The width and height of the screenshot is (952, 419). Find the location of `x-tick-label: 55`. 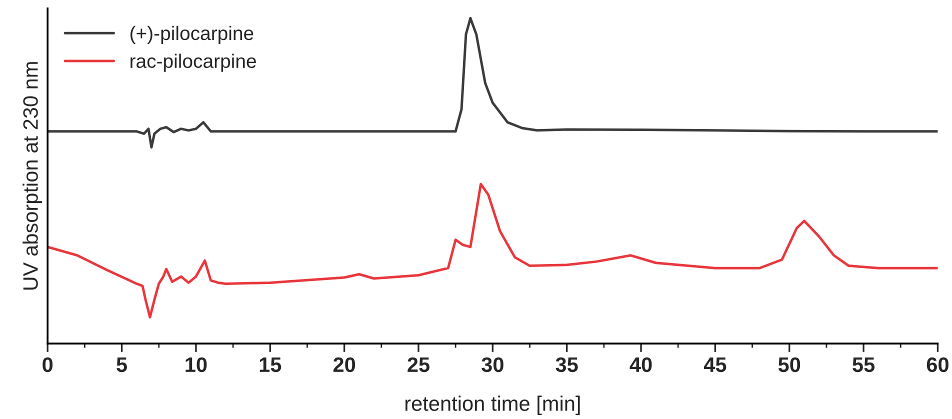

x-tick-label: 55 is located at coordinates (863, 365).